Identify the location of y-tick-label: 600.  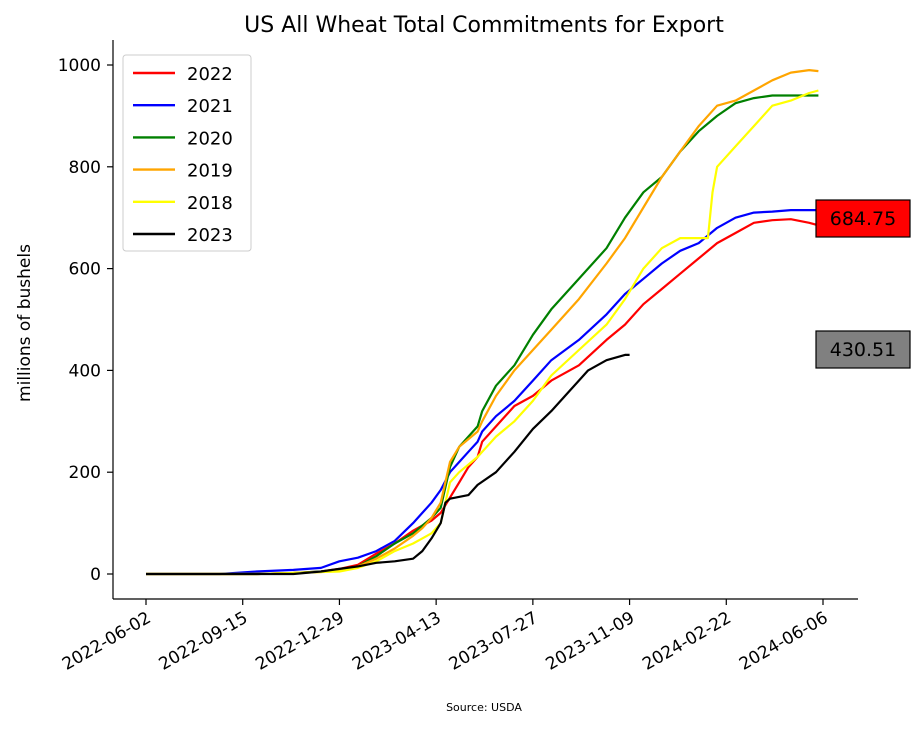
(85, 270).